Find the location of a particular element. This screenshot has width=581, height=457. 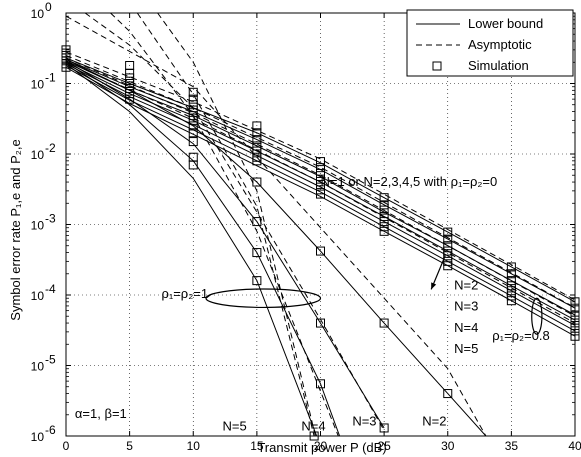

annotation-0: N=1 or N=2,3,4,5 with ρ₁=ρ₂=0 is located at coordinates (409, 181).